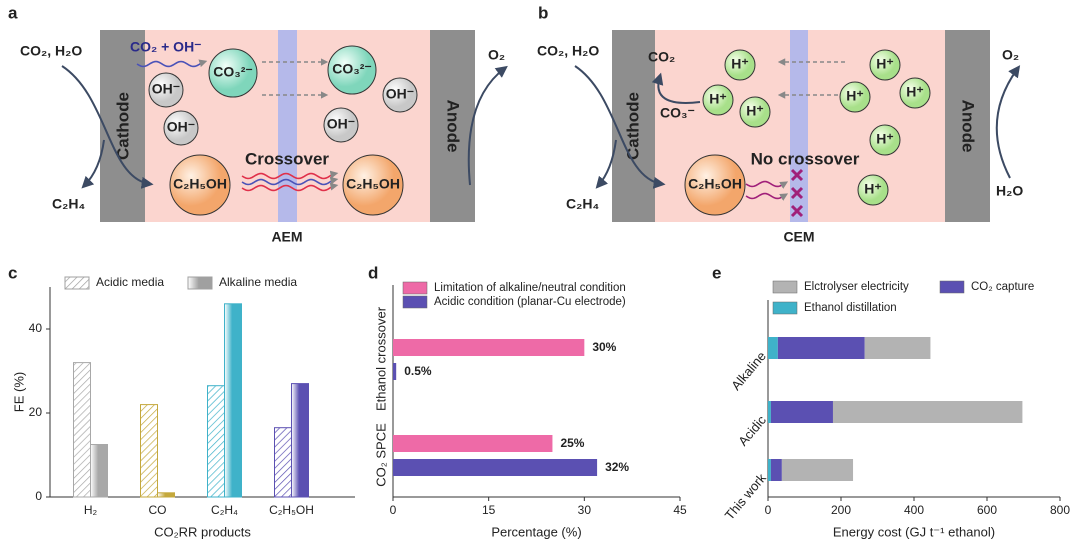  I want to click on panel-label: a, so click(13, 12).